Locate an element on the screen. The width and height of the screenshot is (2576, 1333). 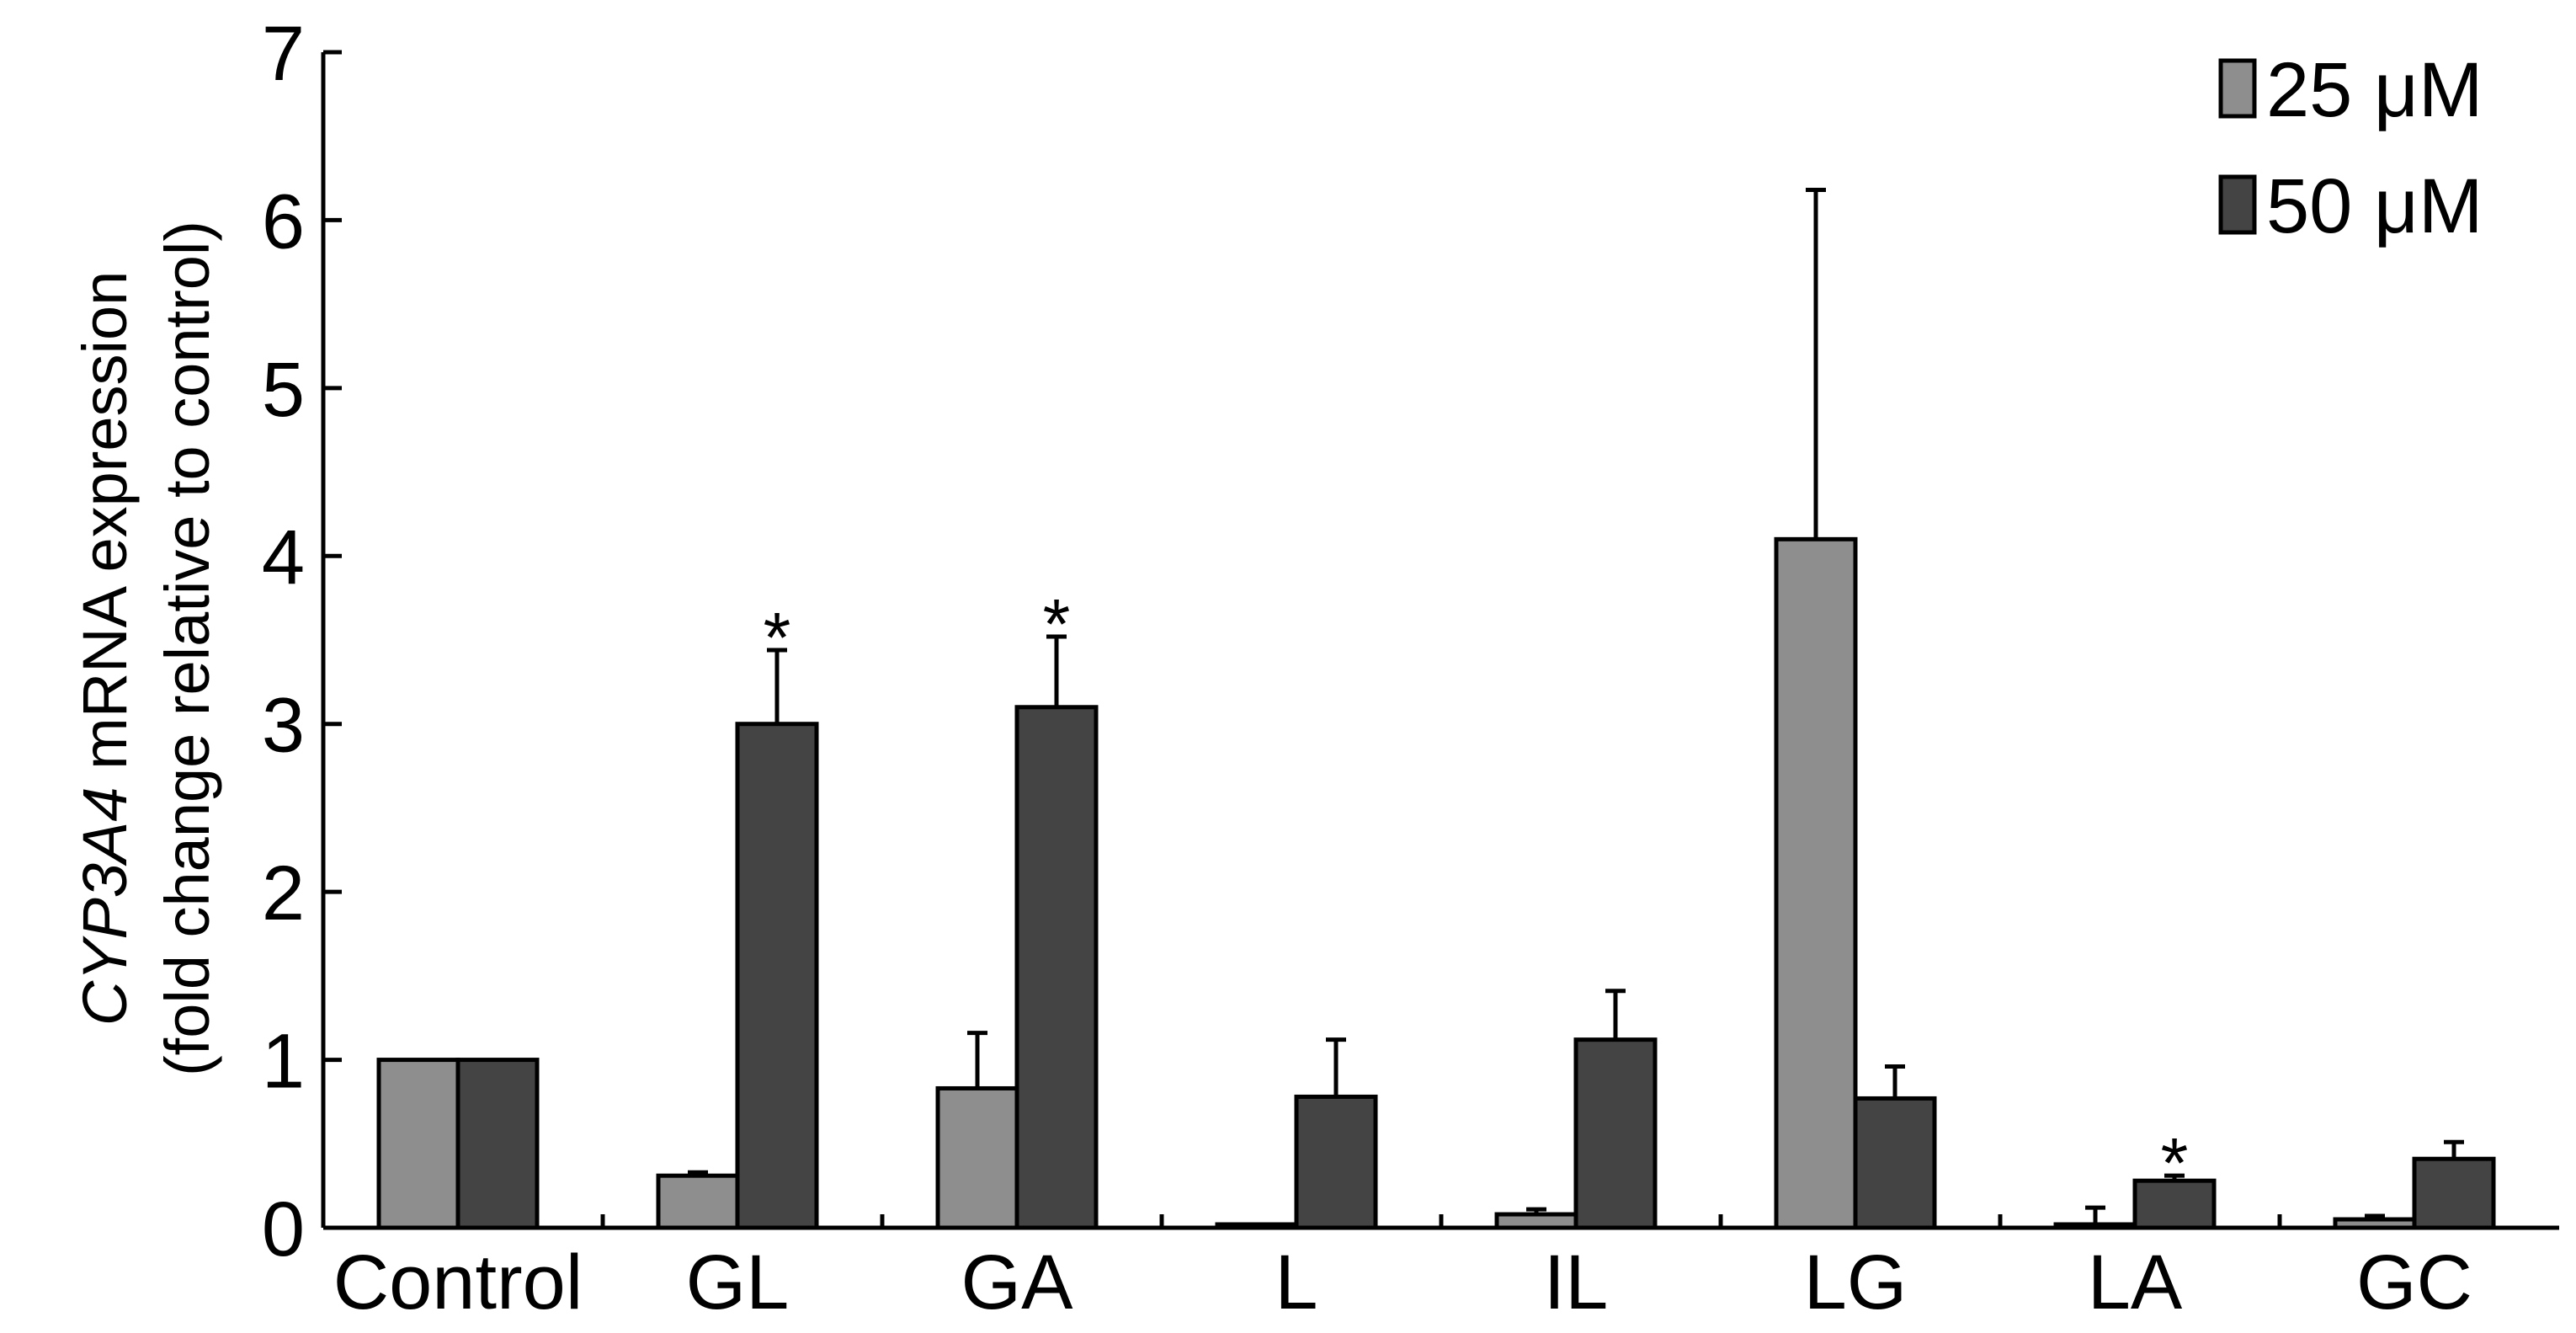
x-tick-label-l: L is located at coordinates (1296, 1282).